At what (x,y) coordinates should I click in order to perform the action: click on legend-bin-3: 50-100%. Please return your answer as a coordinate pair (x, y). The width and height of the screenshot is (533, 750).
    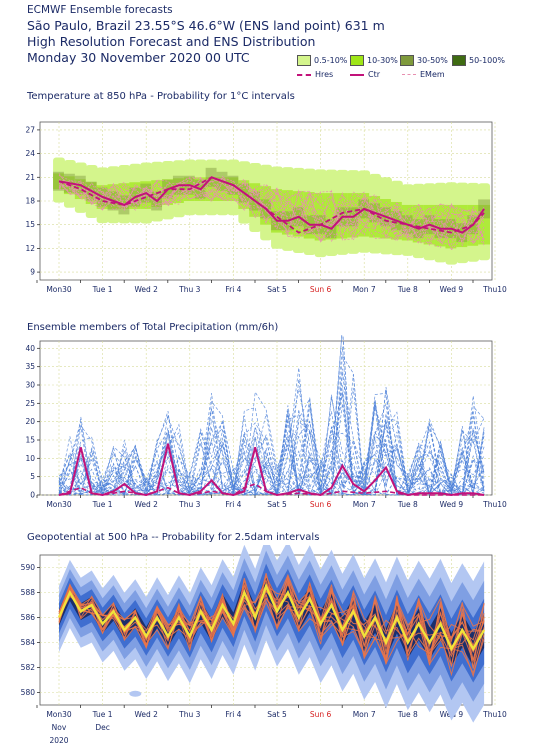
    Looking at the image, I should click on (478, 60).